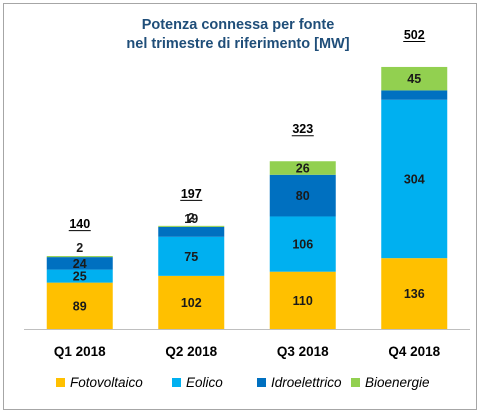 Image resolution: width=482 pixels, height=415 pixels. I want to click on data-label-idroelettrico-3: 80, so click(303, 196).